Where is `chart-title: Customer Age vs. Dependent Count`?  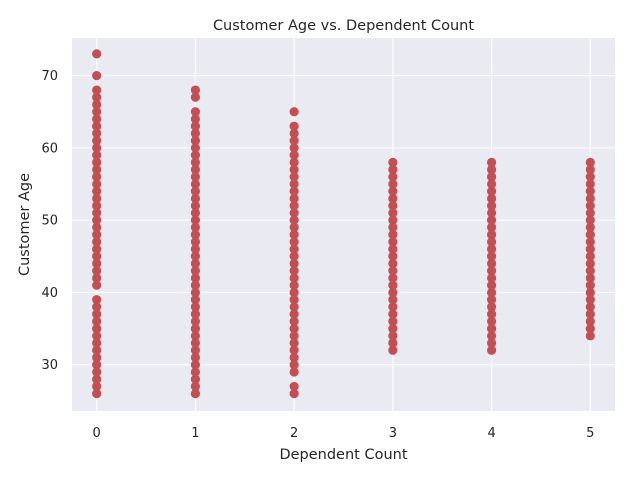 chart-title: Customer Age vs. Dependent Count is located at coordinates (343, 26).